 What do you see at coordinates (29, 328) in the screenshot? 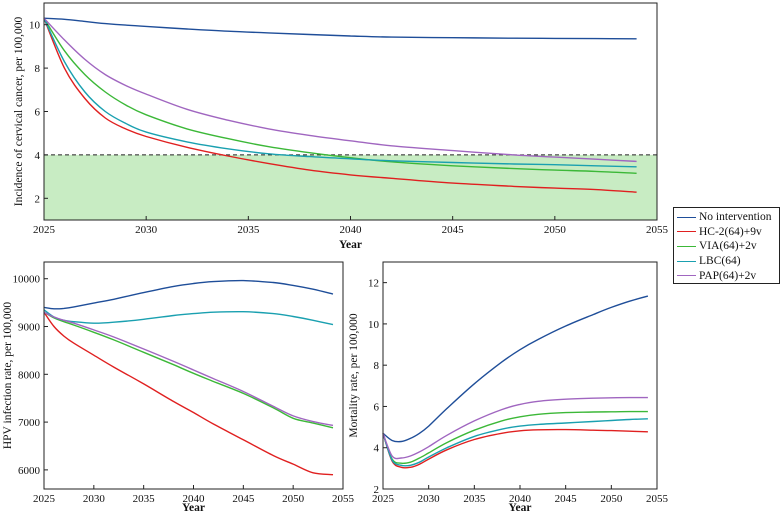
I see `y-tick-label: 9000` at bounding box center [29, 328].